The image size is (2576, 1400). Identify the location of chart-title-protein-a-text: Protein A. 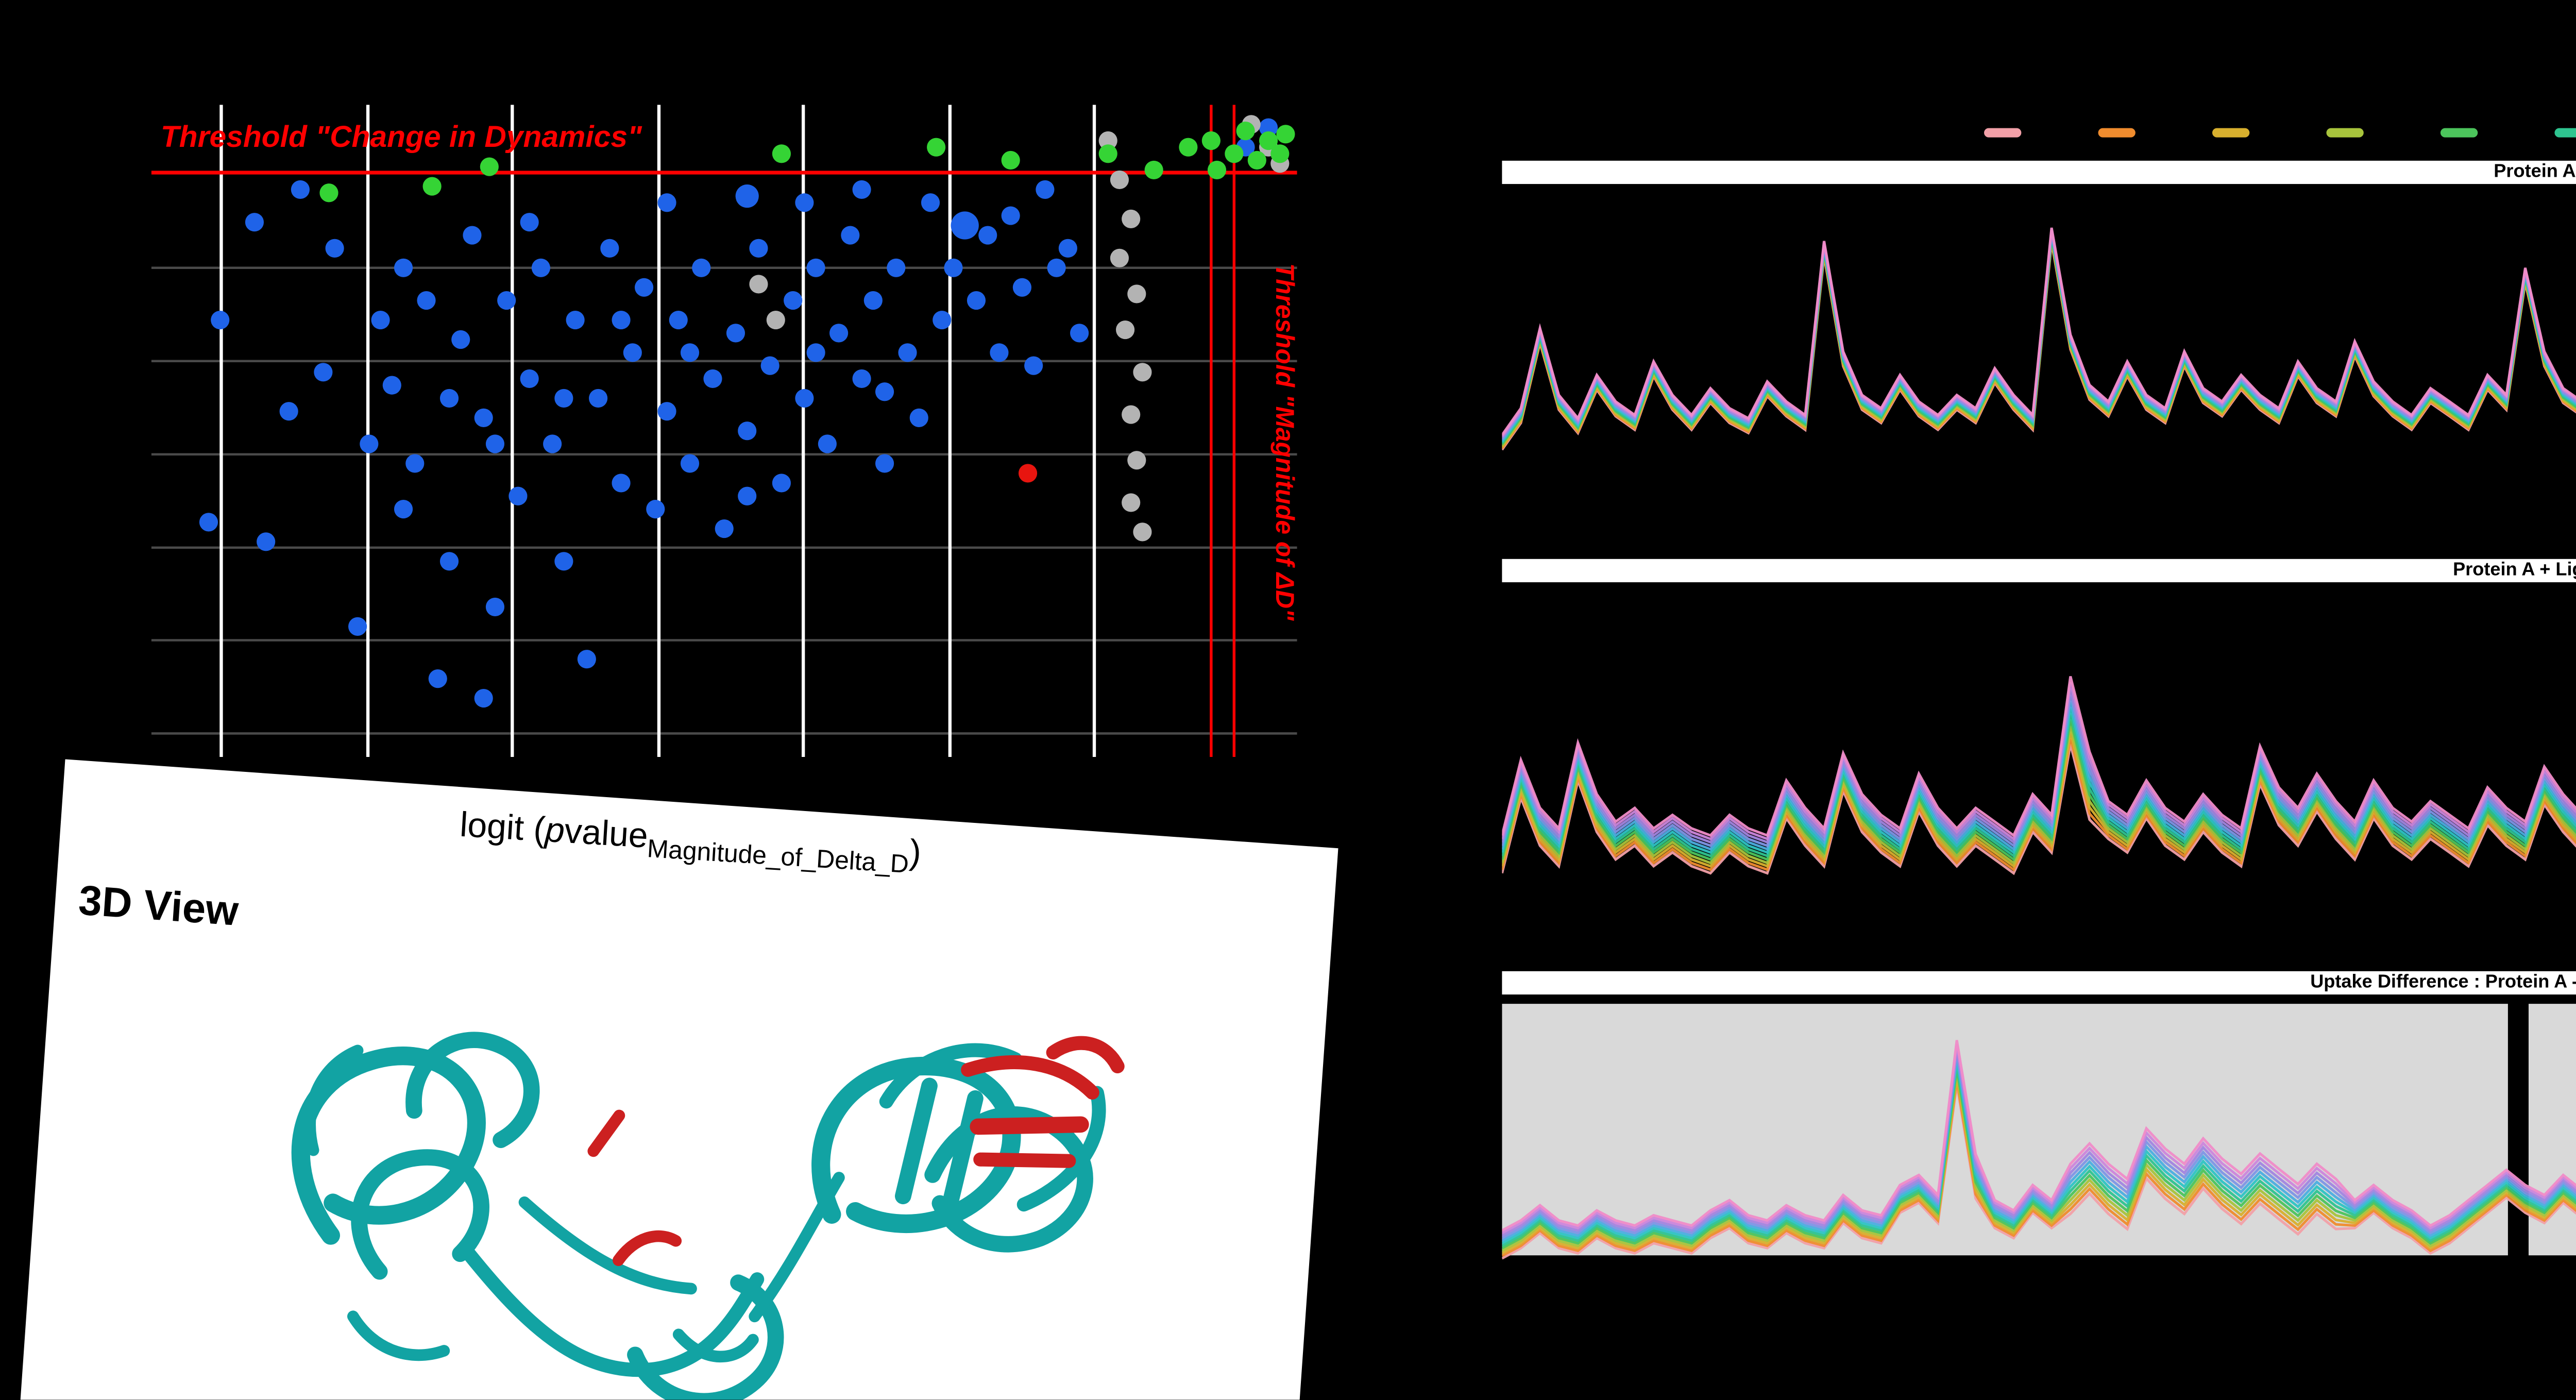
(2535, 171).